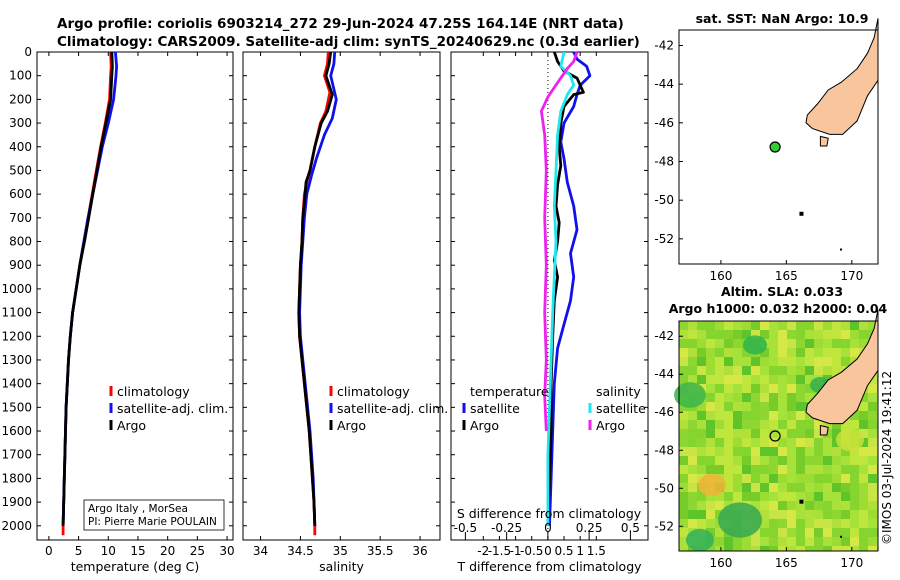 This screenshot has width=900, height=580. I want to click on y-tick-label: 0, so click(28, 52).